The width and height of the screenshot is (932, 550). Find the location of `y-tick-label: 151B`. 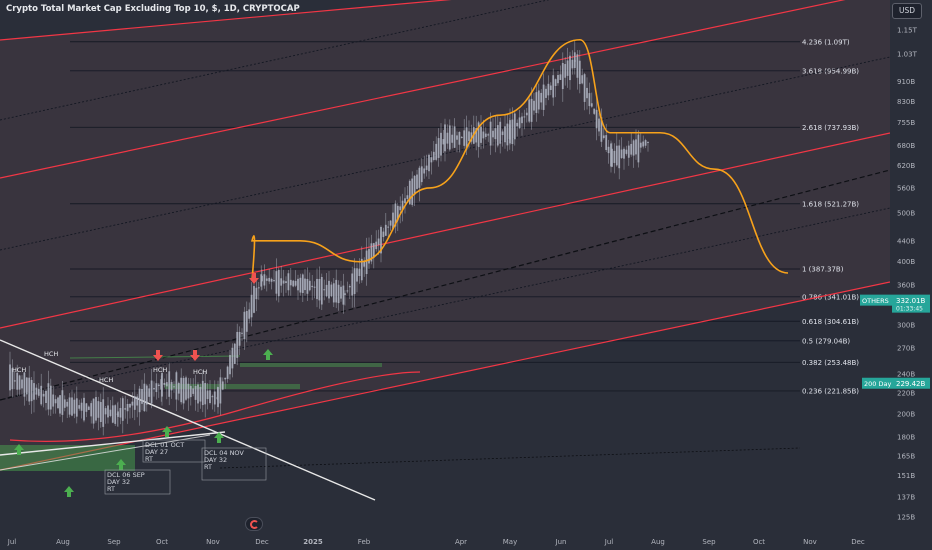

y-tick-label: 151B is located at coordinates (906, 476).